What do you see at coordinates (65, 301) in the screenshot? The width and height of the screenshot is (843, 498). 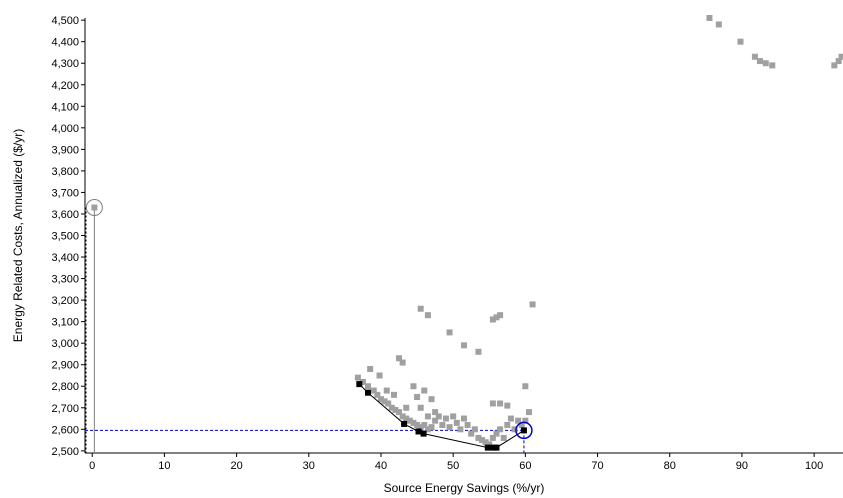 I see `y-tick-label: 3,200` at bounding box center [65, 301].